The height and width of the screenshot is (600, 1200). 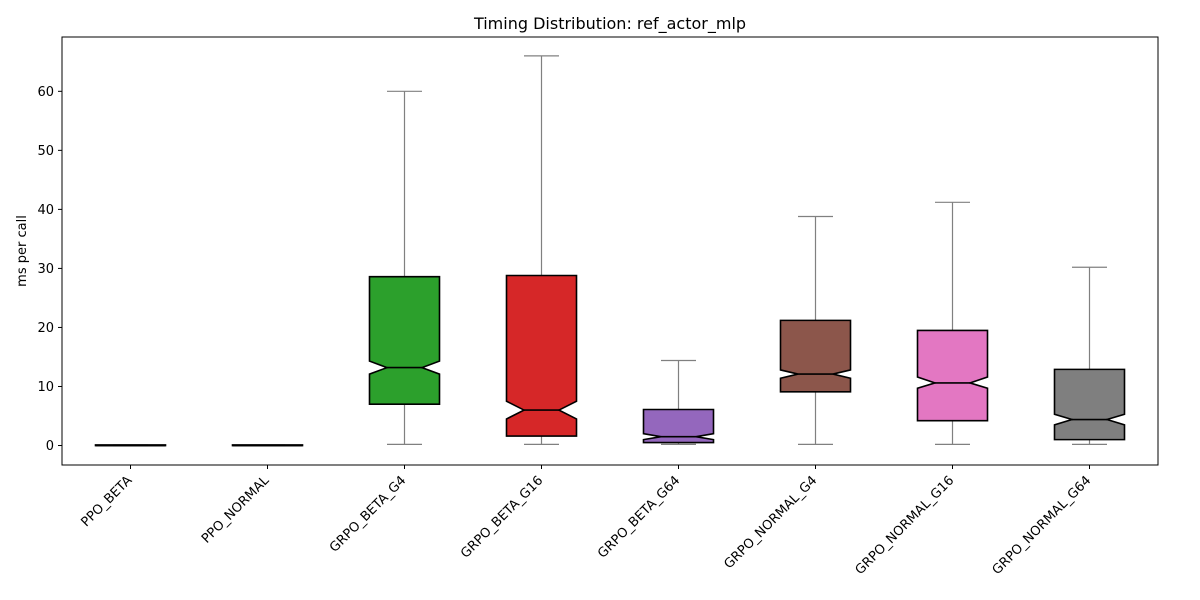 I want to click on x-tick-label: GRPO_BETA_G4, so click(x=368, y=514).